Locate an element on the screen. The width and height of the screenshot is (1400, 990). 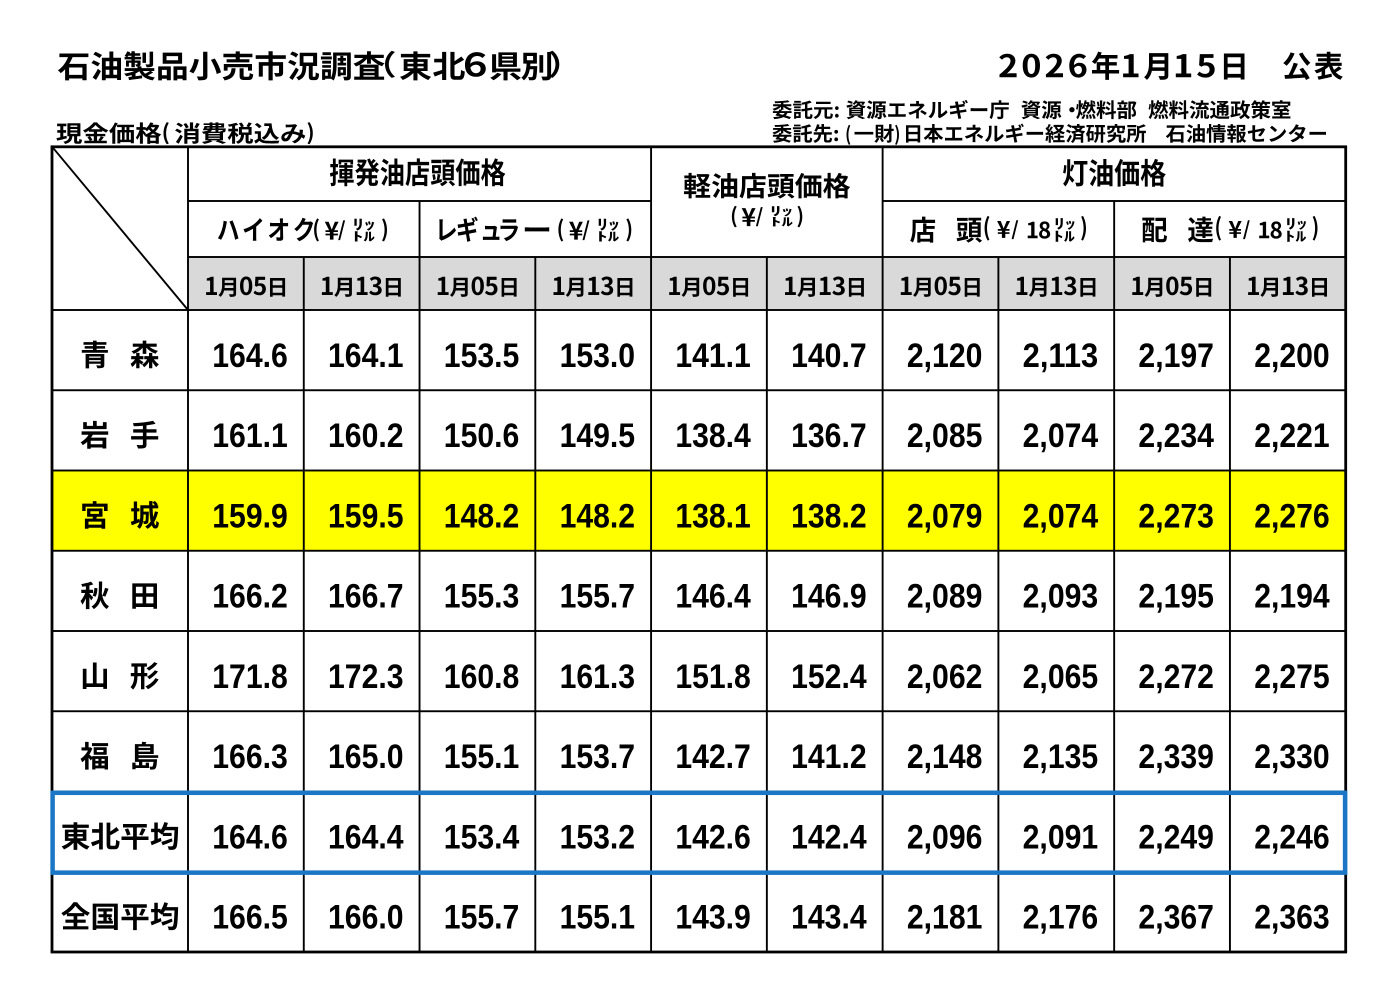
svg-text: 161.1 is located at coordinates (250, 436).